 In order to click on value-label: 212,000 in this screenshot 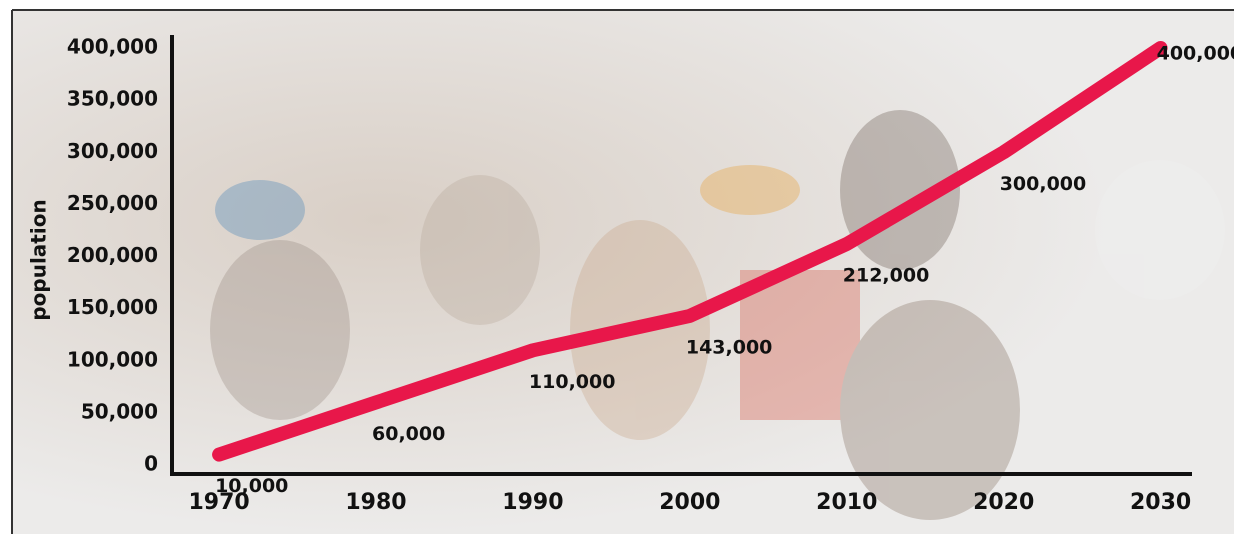, I will do `click(886, 275)`.